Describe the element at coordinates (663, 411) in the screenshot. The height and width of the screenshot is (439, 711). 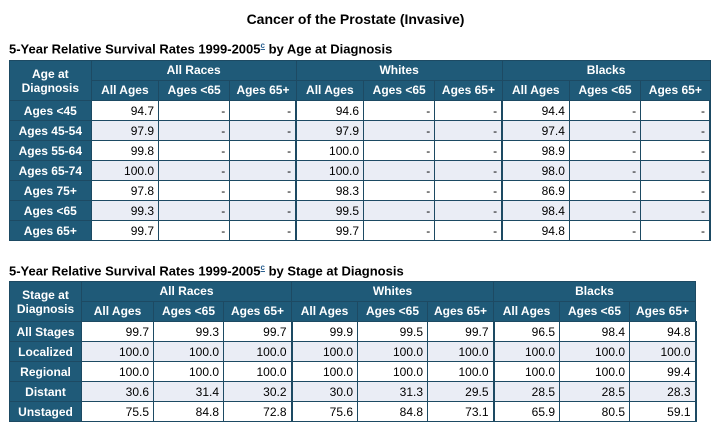
I see `data-cell: 59.1` at that location.